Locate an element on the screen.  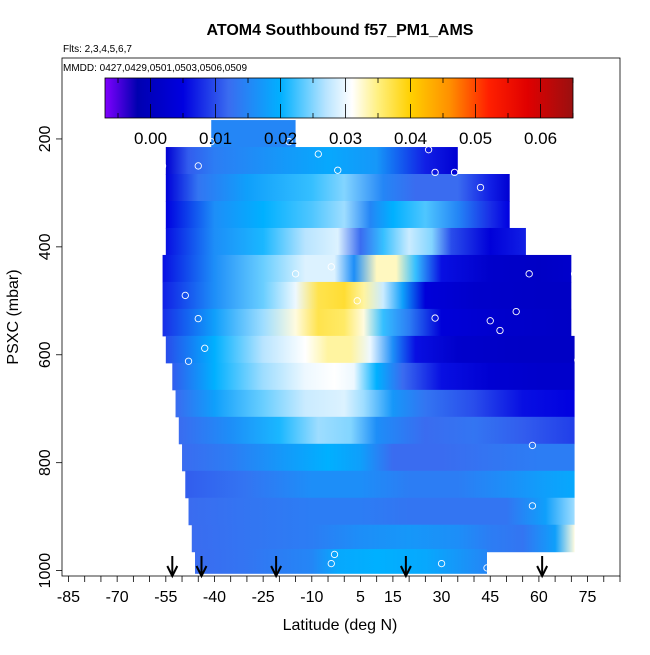
y-tick-label: 400 is located at coordinates (45, 246).